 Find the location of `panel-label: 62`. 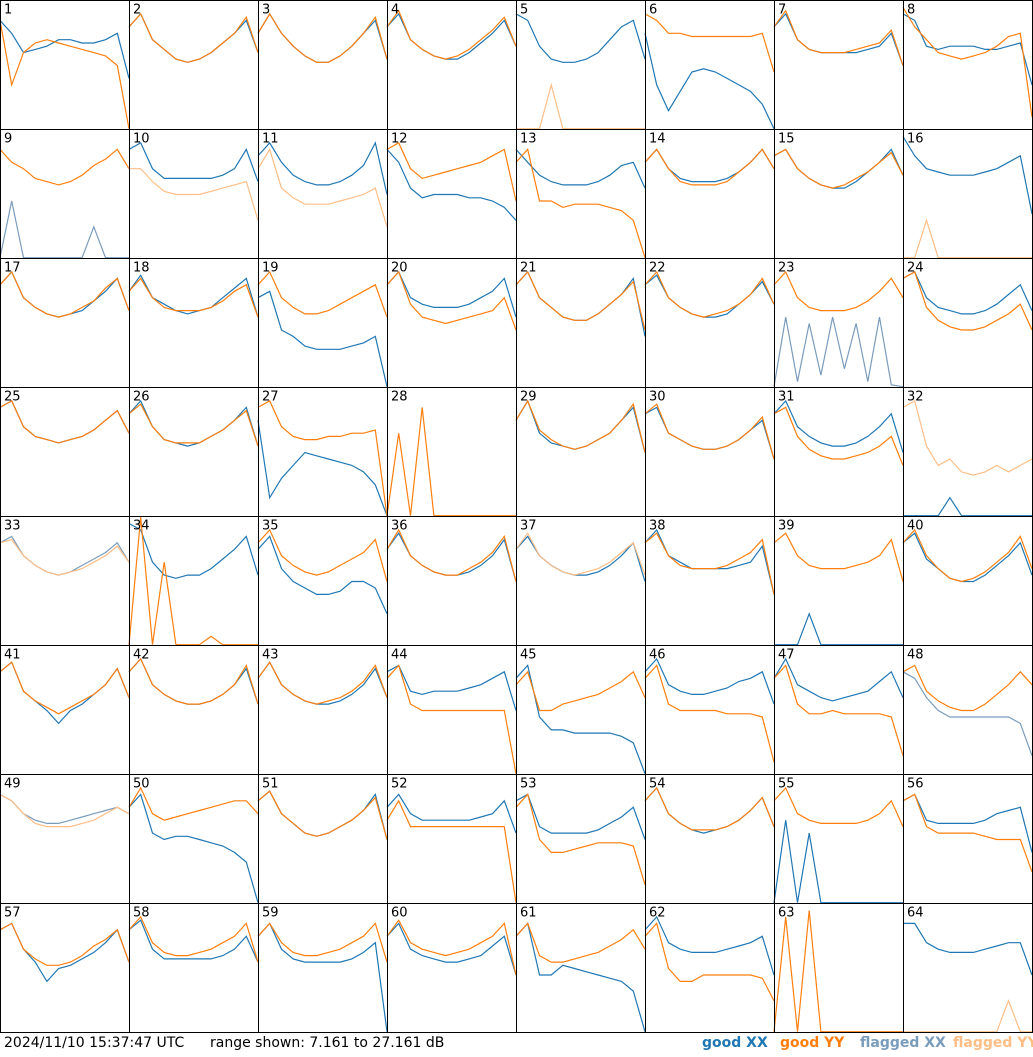

panel-label: 62 is located at coordinates (657, 913).